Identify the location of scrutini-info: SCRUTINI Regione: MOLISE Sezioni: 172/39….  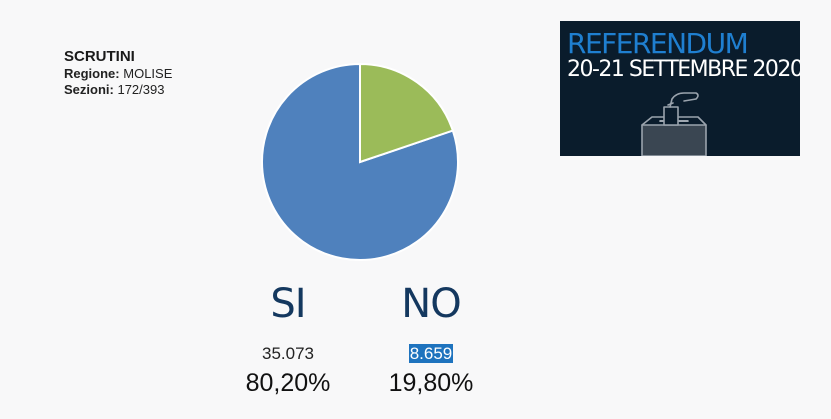
(118, 73).